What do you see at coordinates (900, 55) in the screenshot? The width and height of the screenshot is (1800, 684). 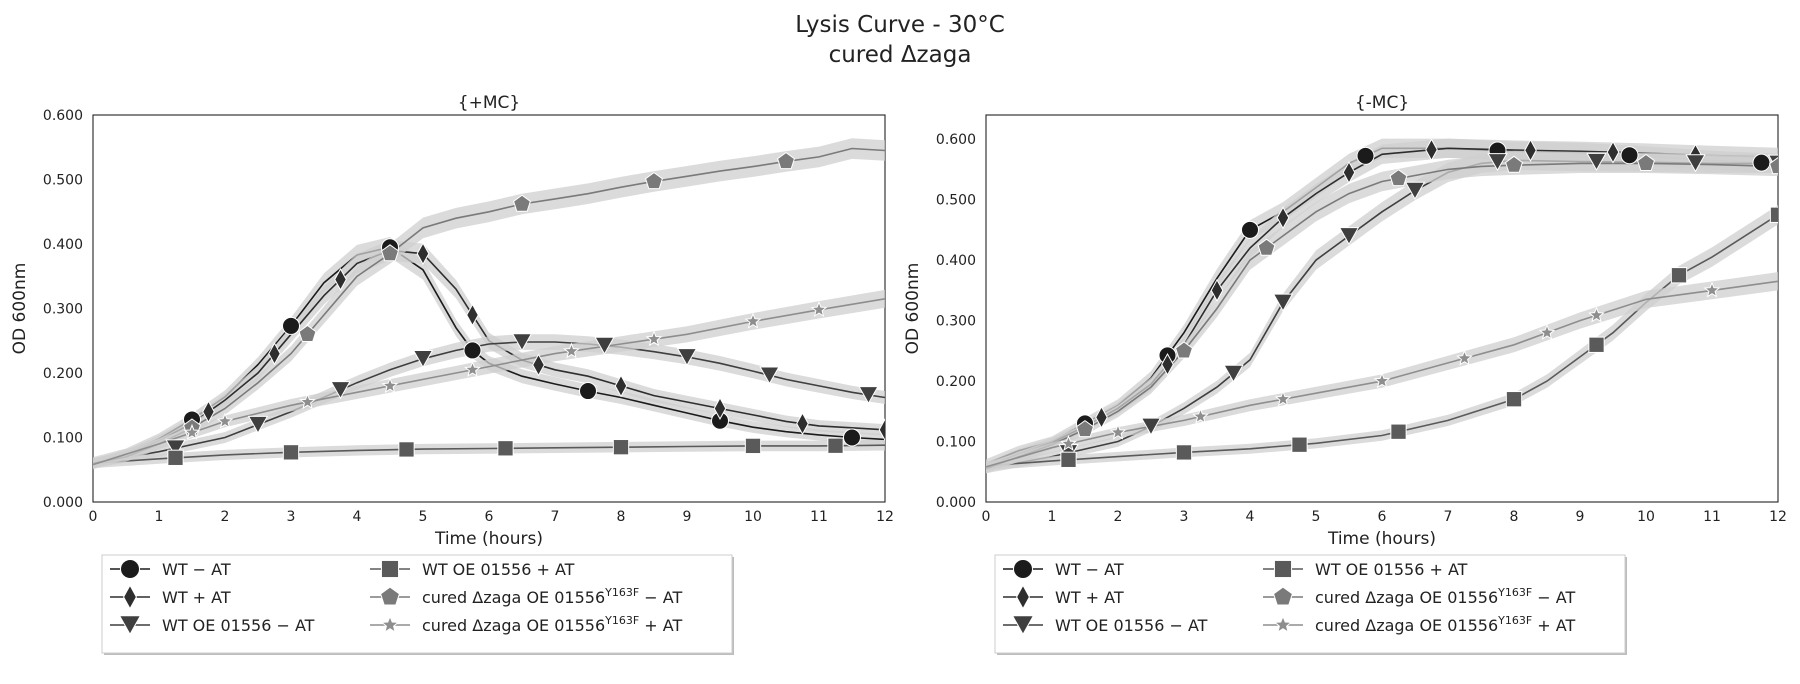 I see `figure-subtitle: cured Δzaga` at bounding box center [900, 55].